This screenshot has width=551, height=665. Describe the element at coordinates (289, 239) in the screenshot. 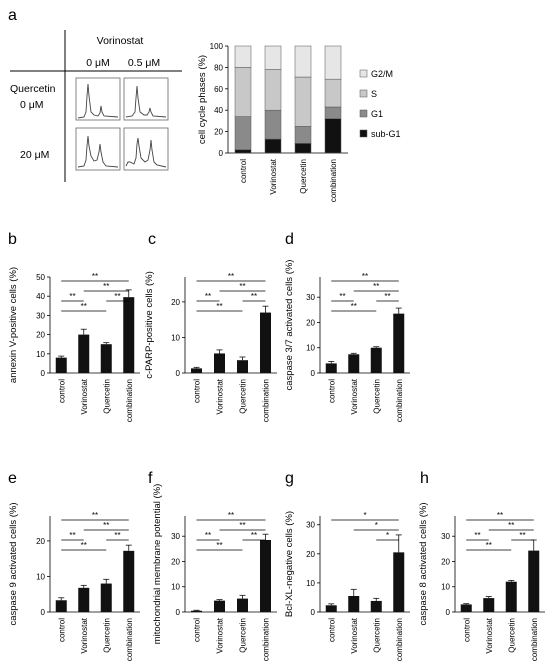

I see `panel-letter-d: d` at that location.